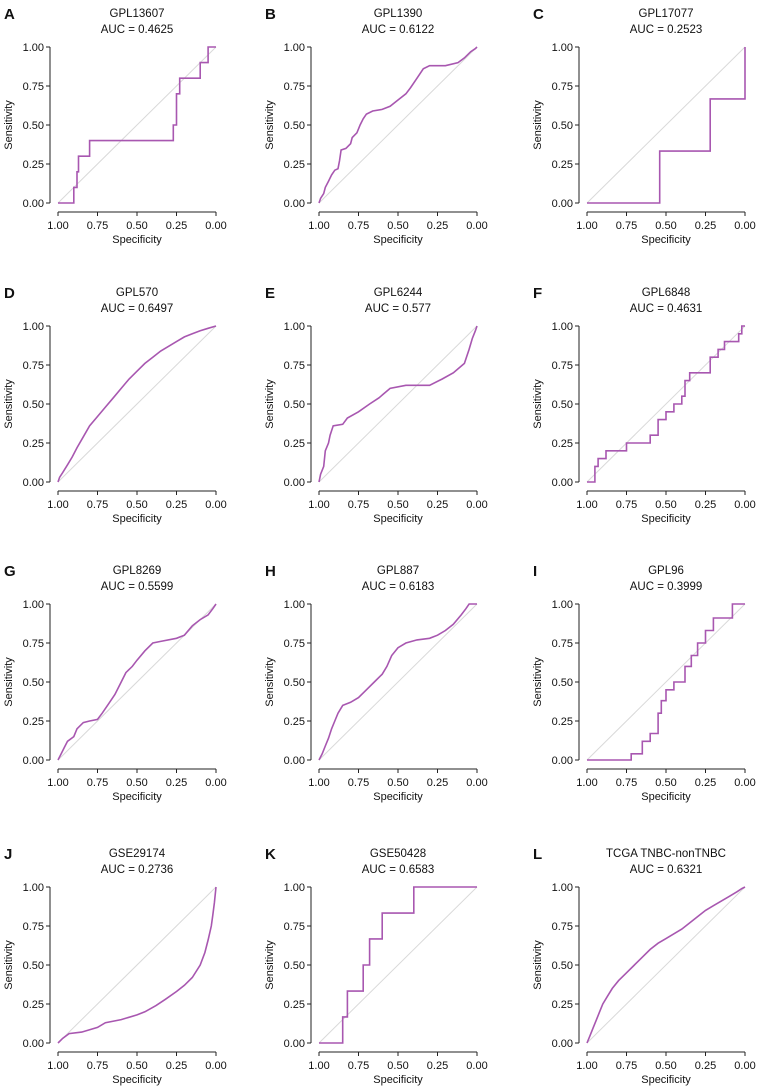  What do you see at coordinates (537, 293) in the screenshot?
I see `panel-letter: F` at bounding box center [537, 293].